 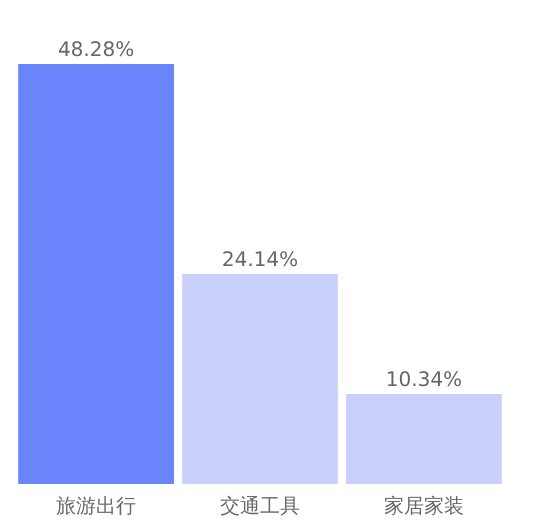 I want to click on x-tick-label: 家居家装, so click(x=424, y=506).